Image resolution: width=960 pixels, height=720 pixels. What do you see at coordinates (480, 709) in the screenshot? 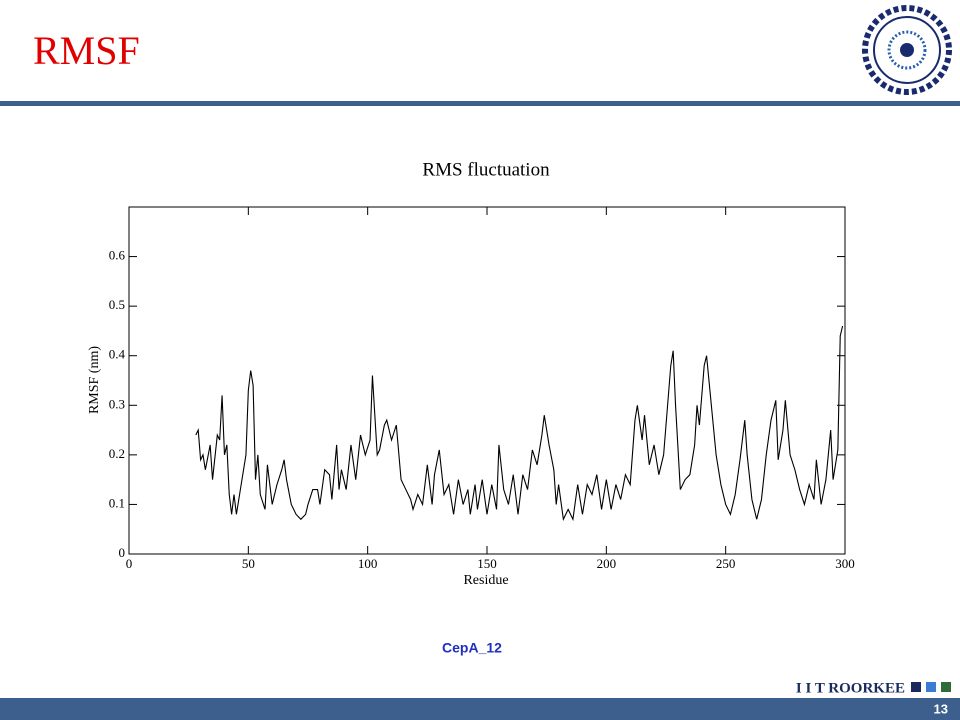
I see `footer-bar` at bounding box center [480, 709].